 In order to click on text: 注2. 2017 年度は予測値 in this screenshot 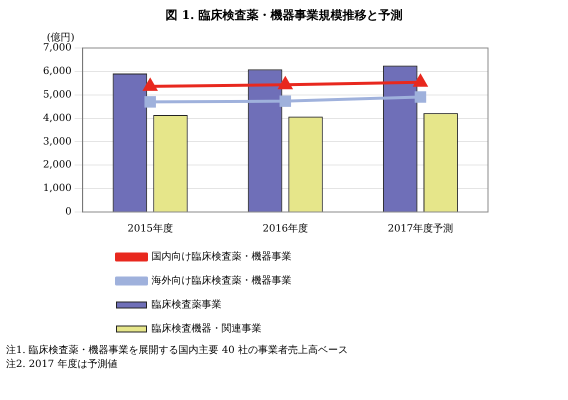, I will do `click(62, 365)`.